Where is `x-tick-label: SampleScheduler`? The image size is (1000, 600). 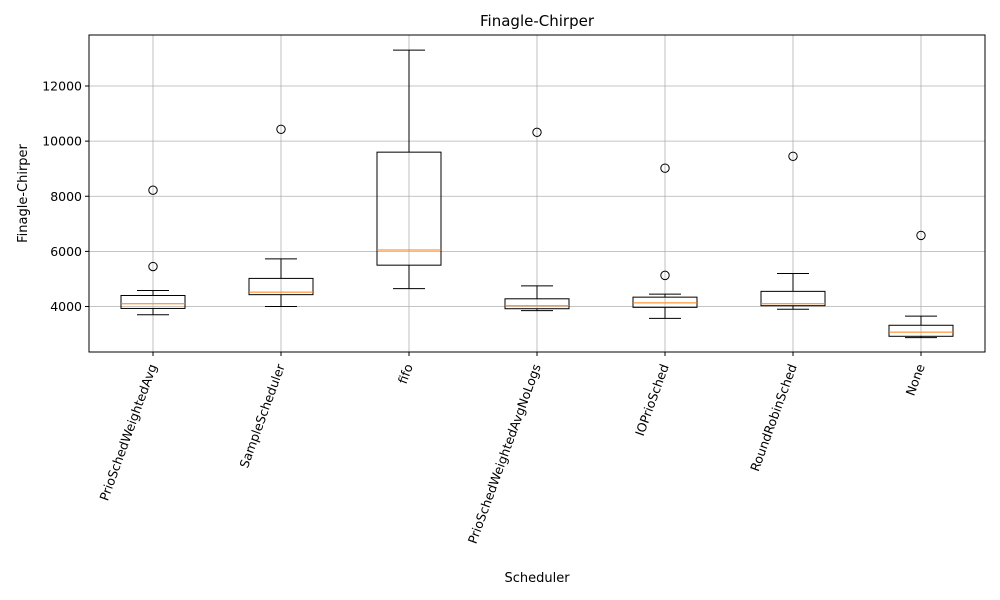
x-tick-label: SampleScheduler is located at coordinates (262, 415).